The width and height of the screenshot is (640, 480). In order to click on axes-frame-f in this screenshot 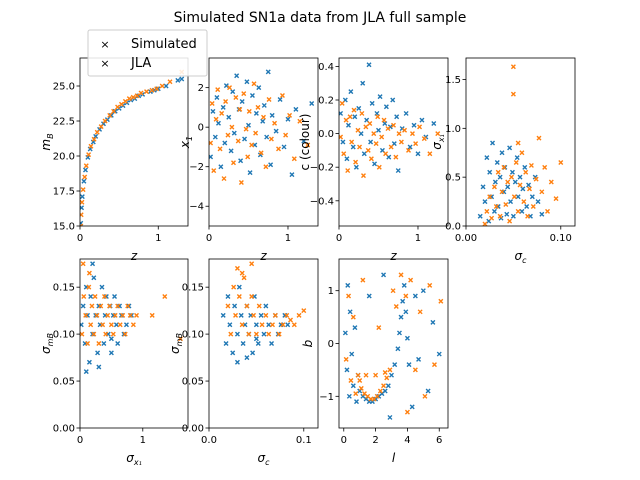, I will do `click(263, 343)`.